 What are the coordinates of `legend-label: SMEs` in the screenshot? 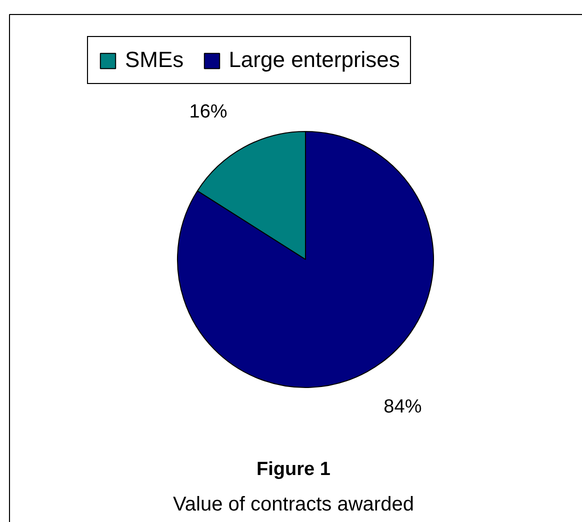 It's located at (154, 60).